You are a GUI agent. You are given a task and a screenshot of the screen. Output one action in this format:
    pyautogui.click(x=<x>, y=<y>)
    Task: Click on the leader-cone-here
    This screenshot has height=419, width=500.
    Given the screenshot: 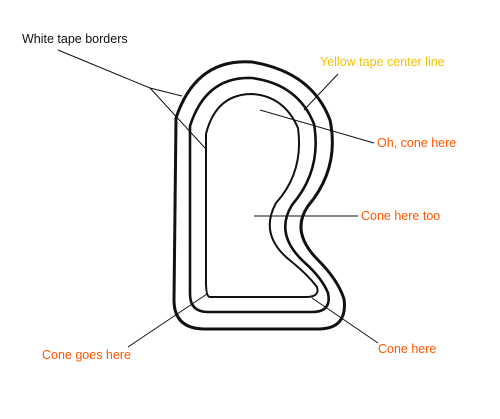 What is the action you would take?
    pyautogui.click(x=345, y=320)
    